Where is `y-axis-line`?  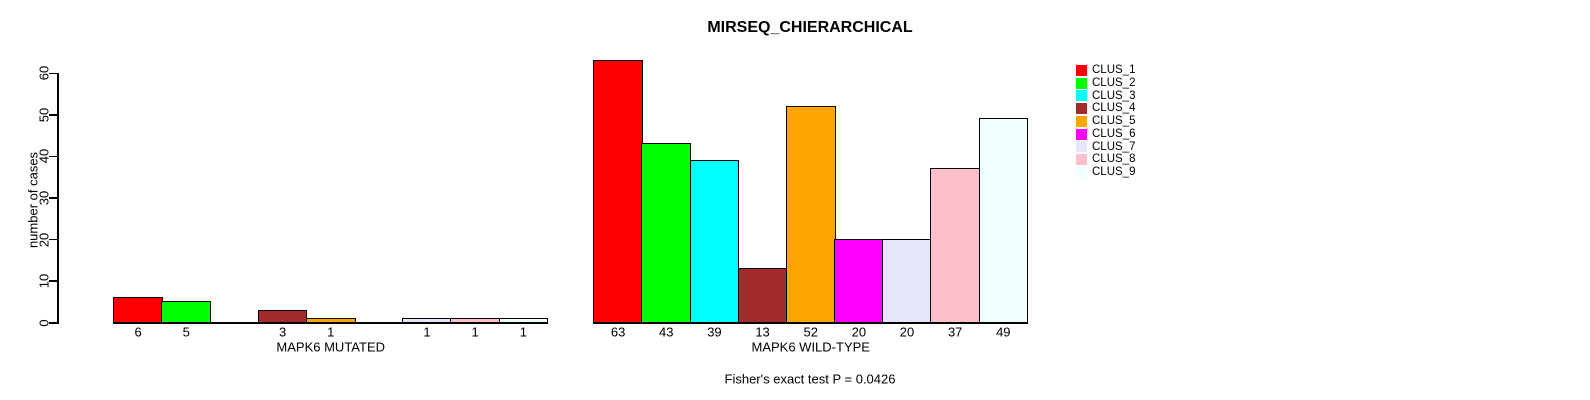 y-axis-line is located at coordinates (58, 198).